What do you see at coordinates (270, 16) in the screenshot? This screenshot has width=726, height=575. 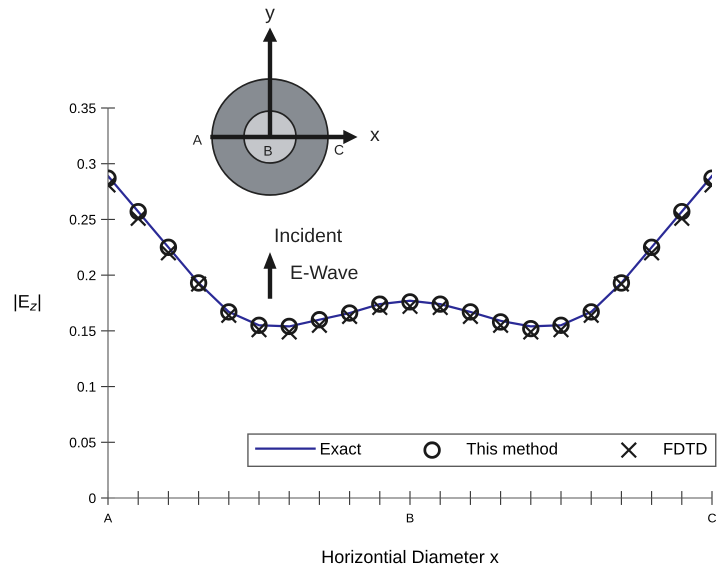 I see `text: y` at bounding box center [270, 16].